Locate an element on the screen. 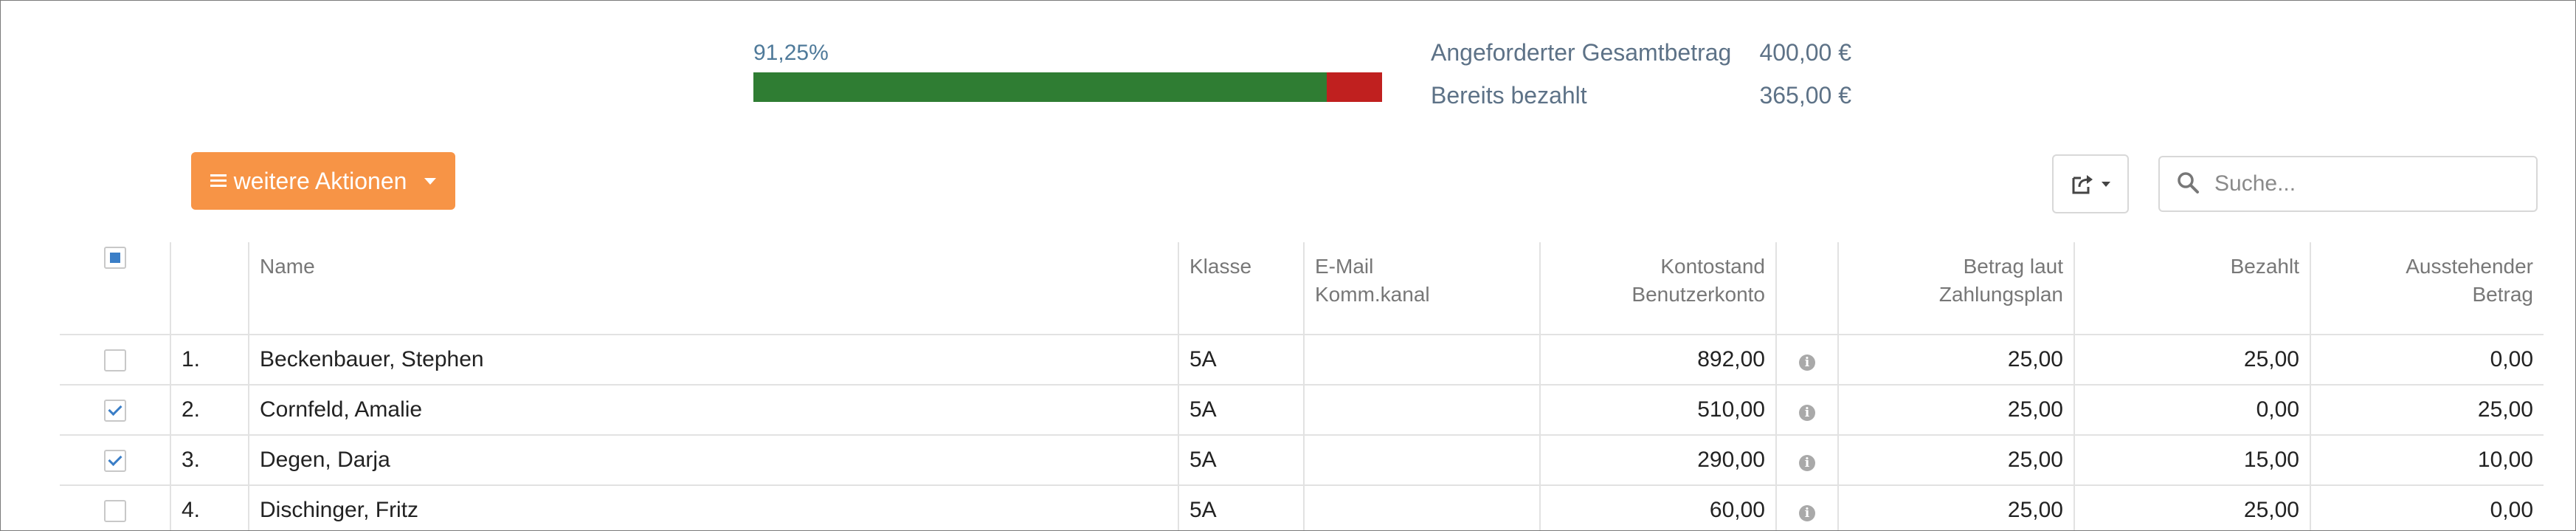  col-header-ausstehend-line2: Betrag is located at coordinates (2503, 294).